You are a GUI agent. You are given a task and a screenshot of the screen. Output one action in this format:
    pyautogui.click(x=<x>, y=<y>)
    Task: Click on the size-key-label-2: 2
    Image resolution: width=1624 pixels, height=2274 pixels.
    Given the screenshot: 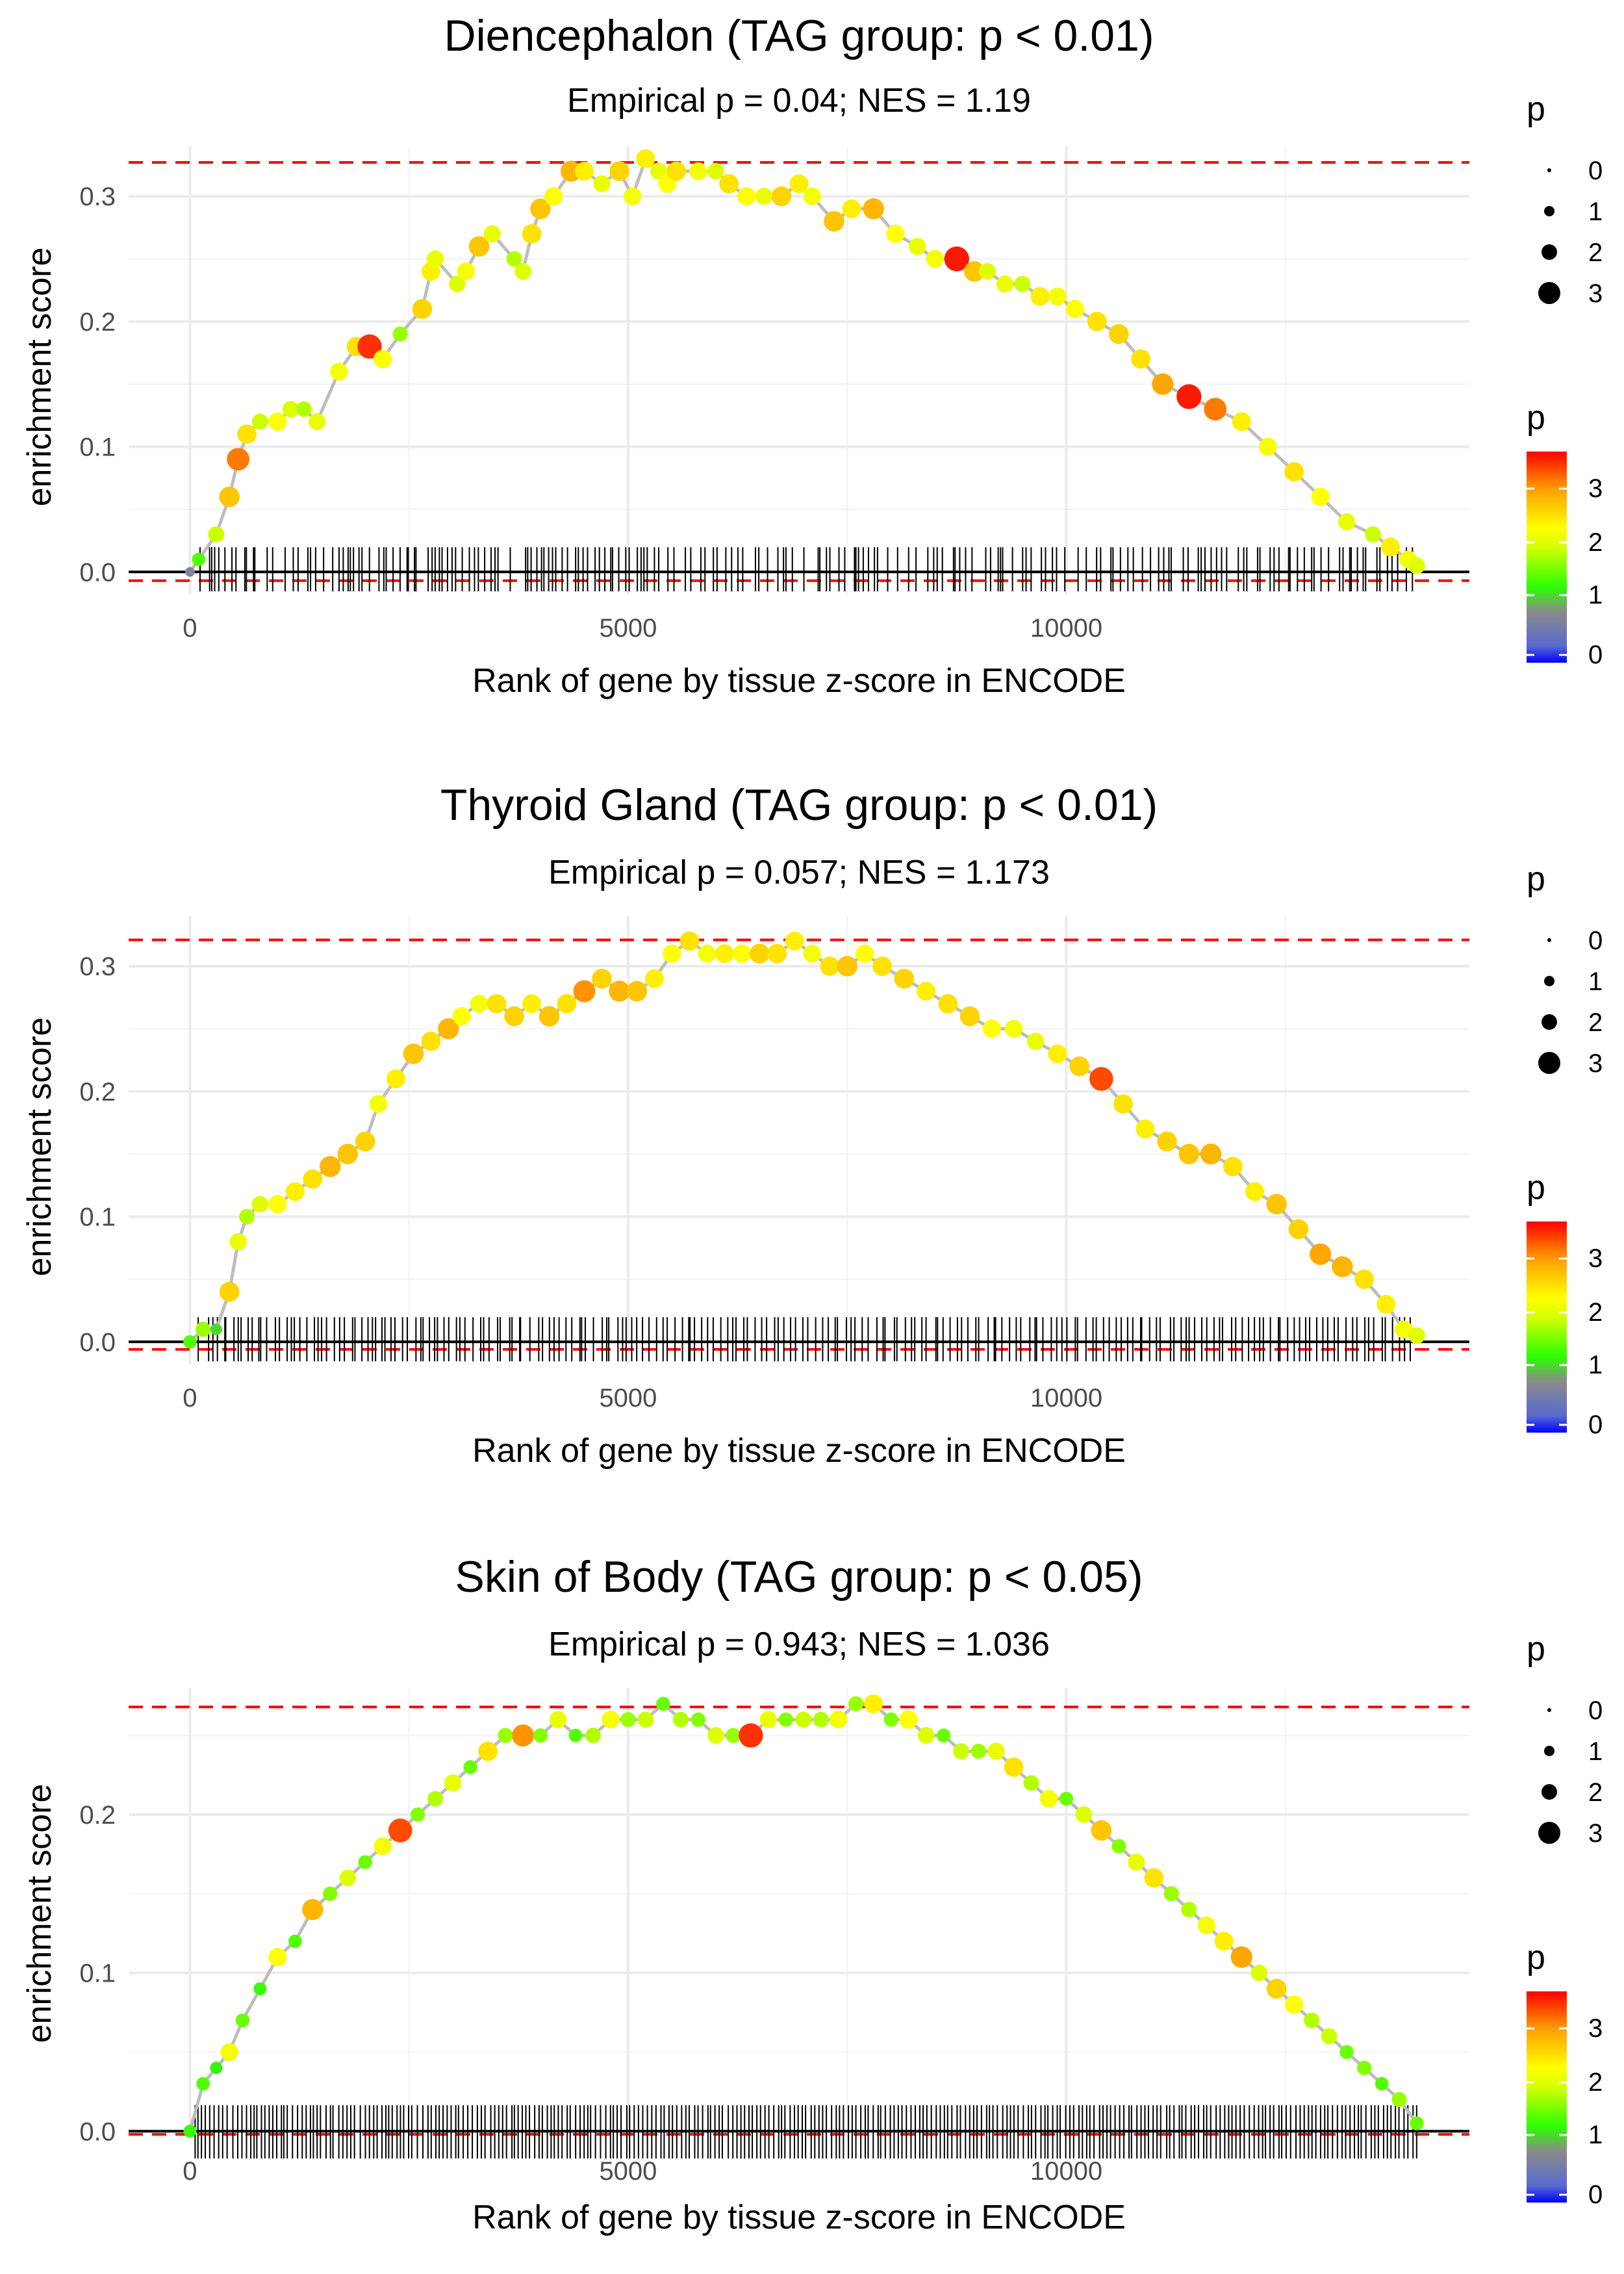 What is the action you would take?
    pyautogui.click(x=1595, y=252)
    